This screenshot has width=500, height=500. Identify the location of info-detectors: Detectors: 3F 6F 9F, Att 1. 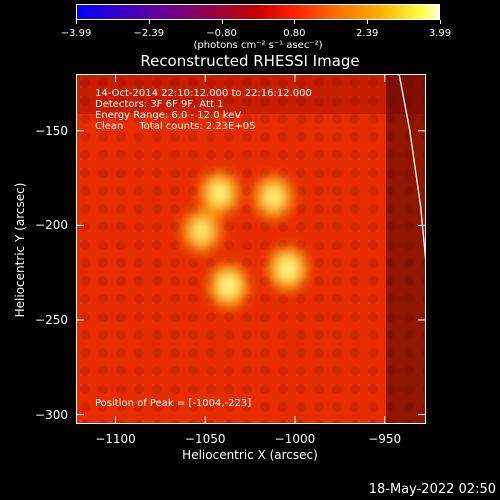
(159, 104).